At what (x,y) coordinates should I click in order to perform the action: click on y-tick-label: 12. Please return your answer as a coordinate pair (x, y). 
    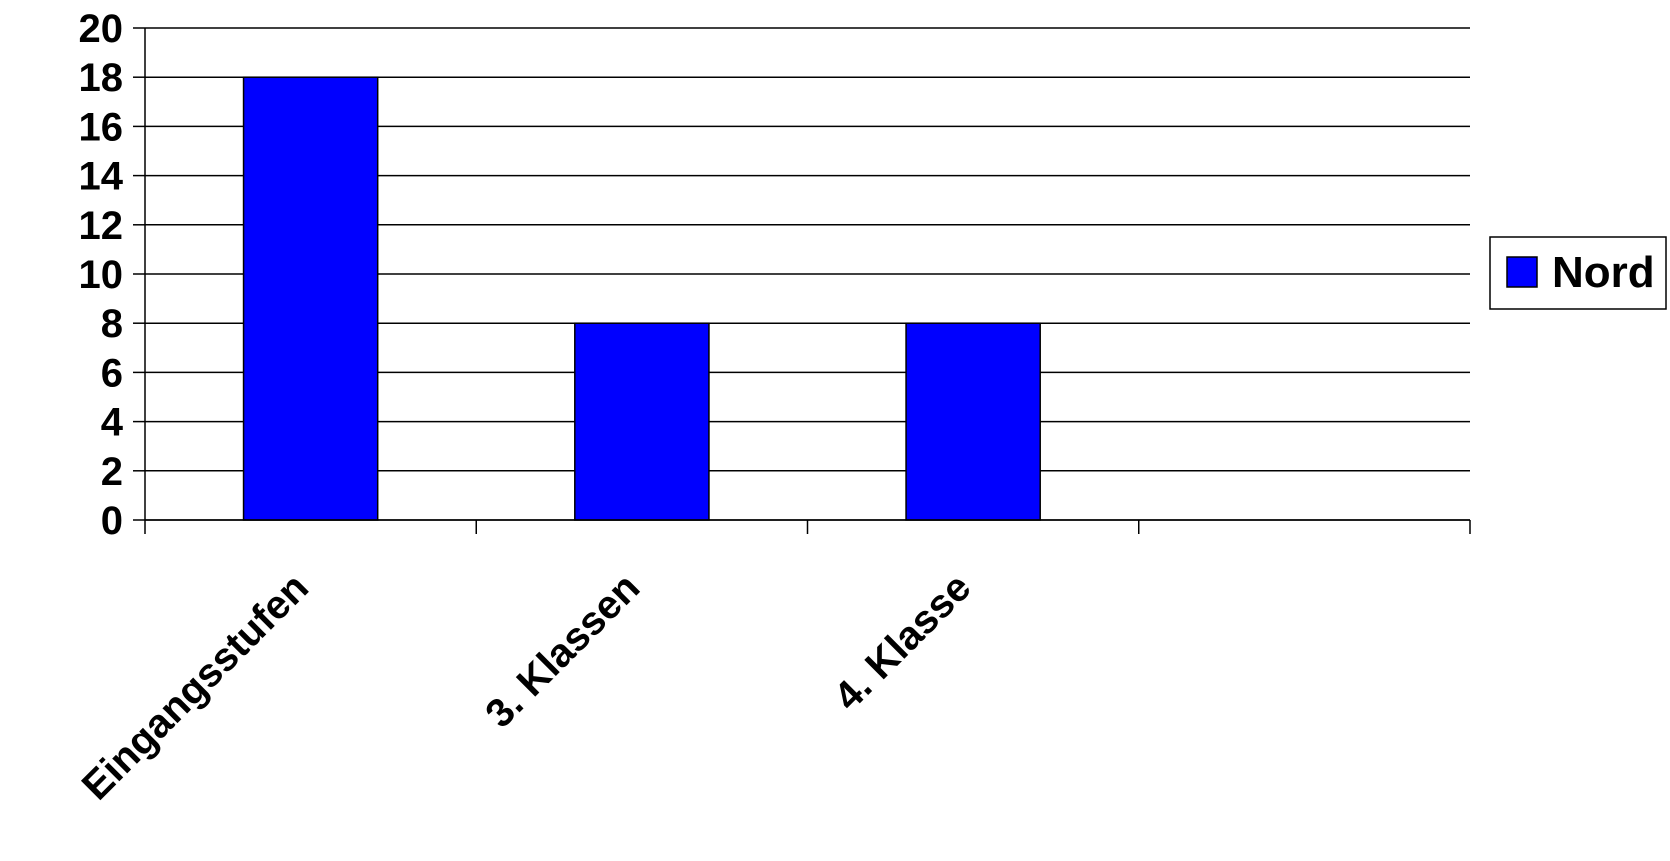
    Looking at the image, I should click on (101, 226).